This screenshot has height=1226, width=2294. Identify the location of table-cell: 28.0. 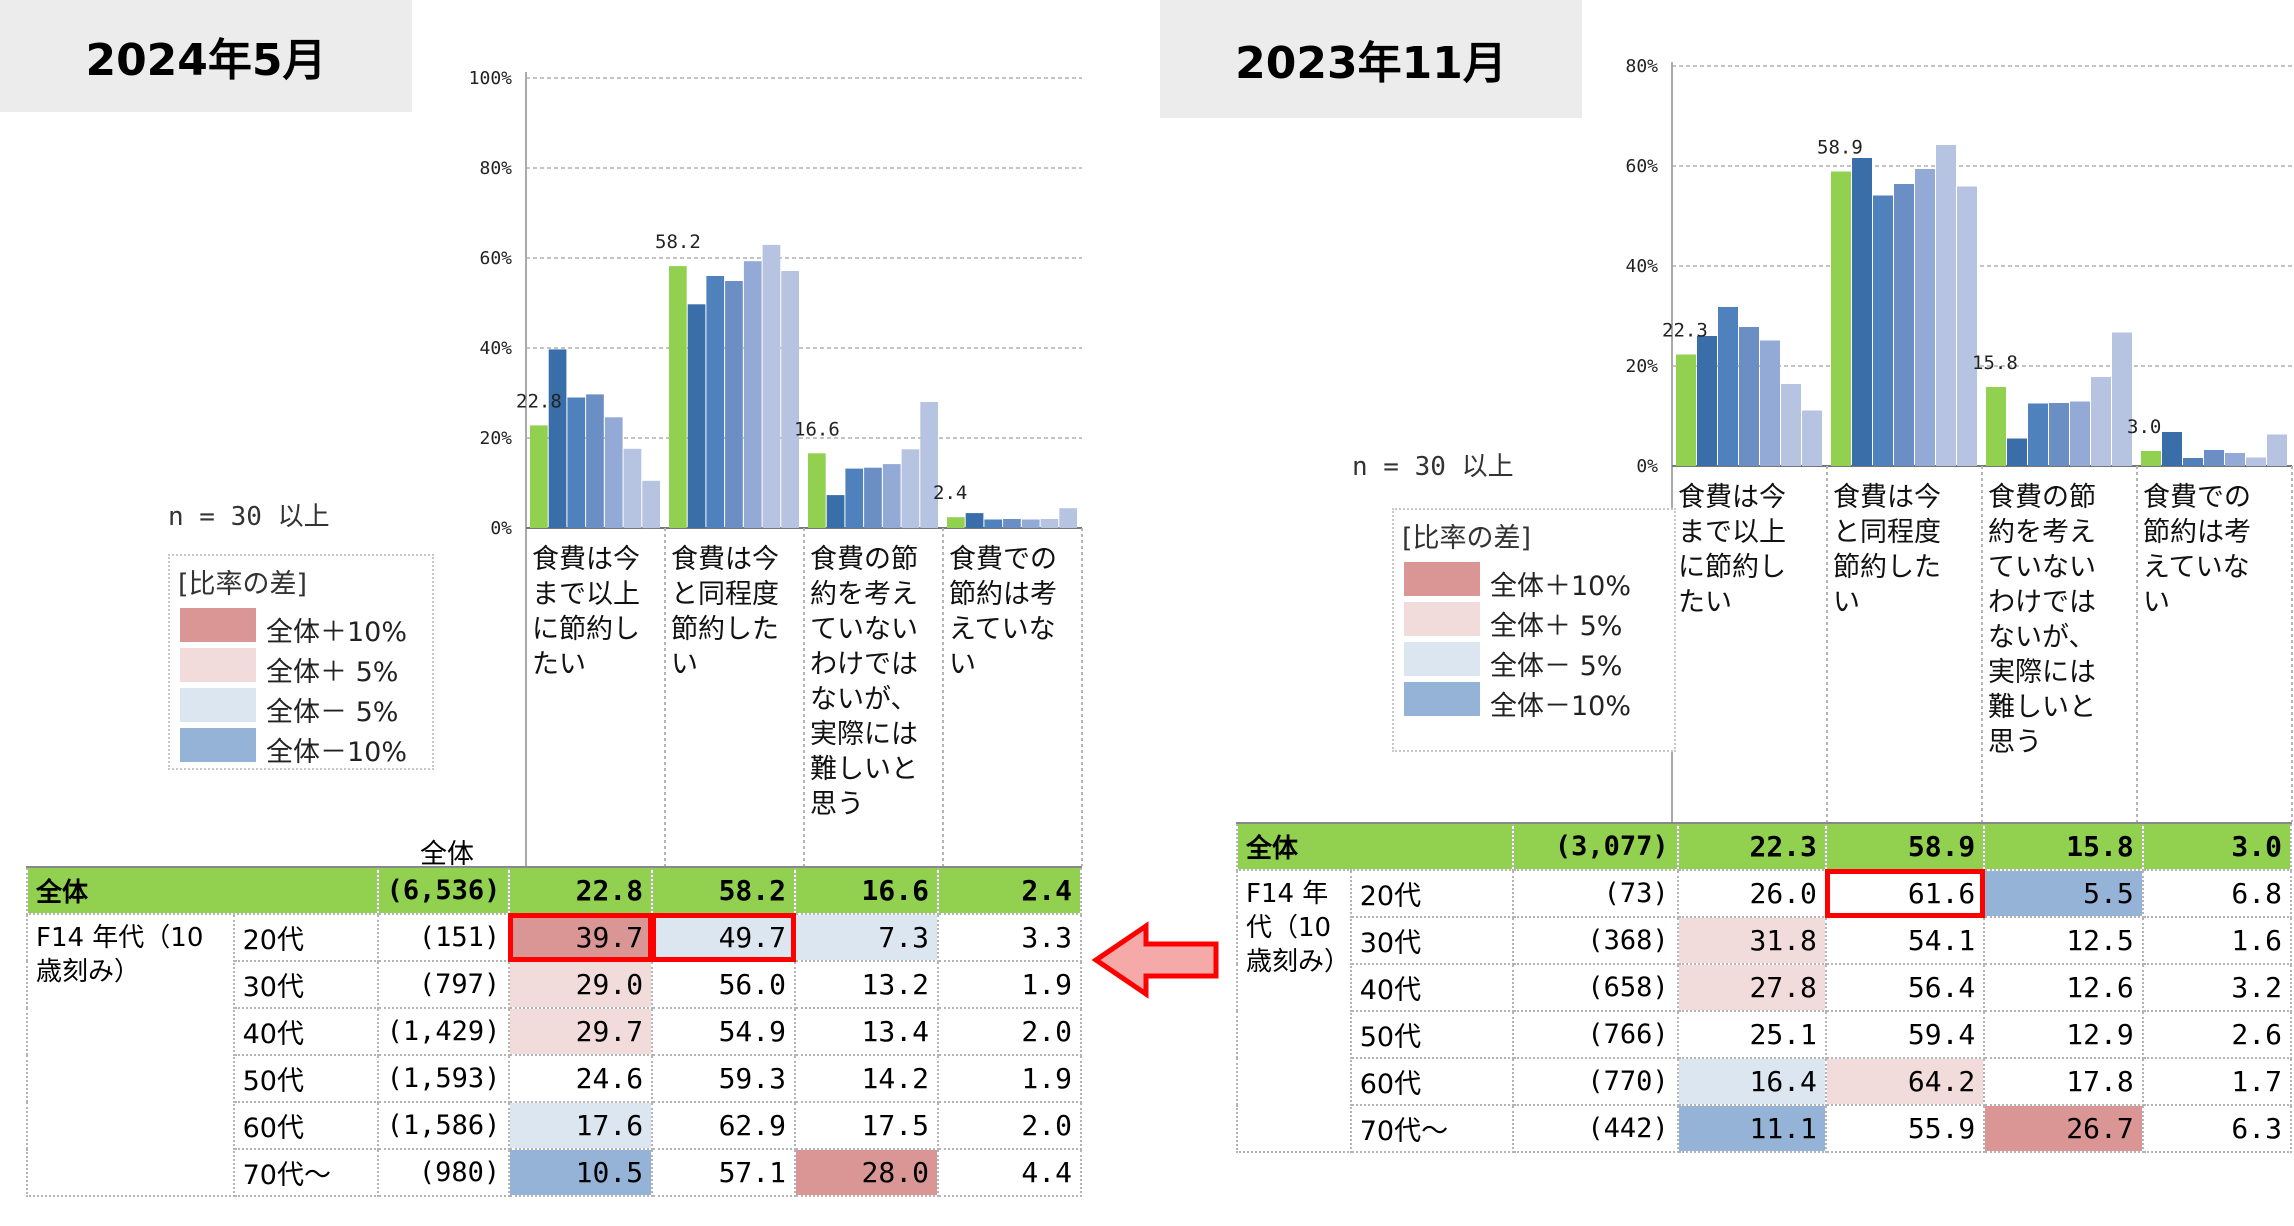
(866, 1172).